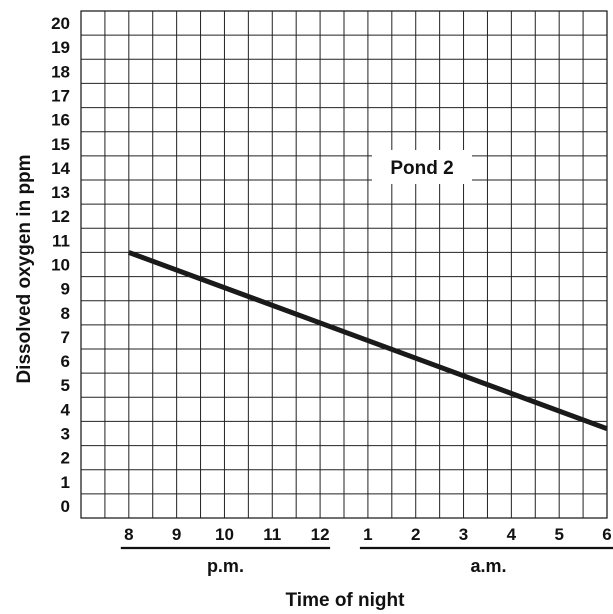  What do you see at coordinates (60, 120) in the screenshot?
I see `y-tick-label: 16` at bounding box center [60, 120].